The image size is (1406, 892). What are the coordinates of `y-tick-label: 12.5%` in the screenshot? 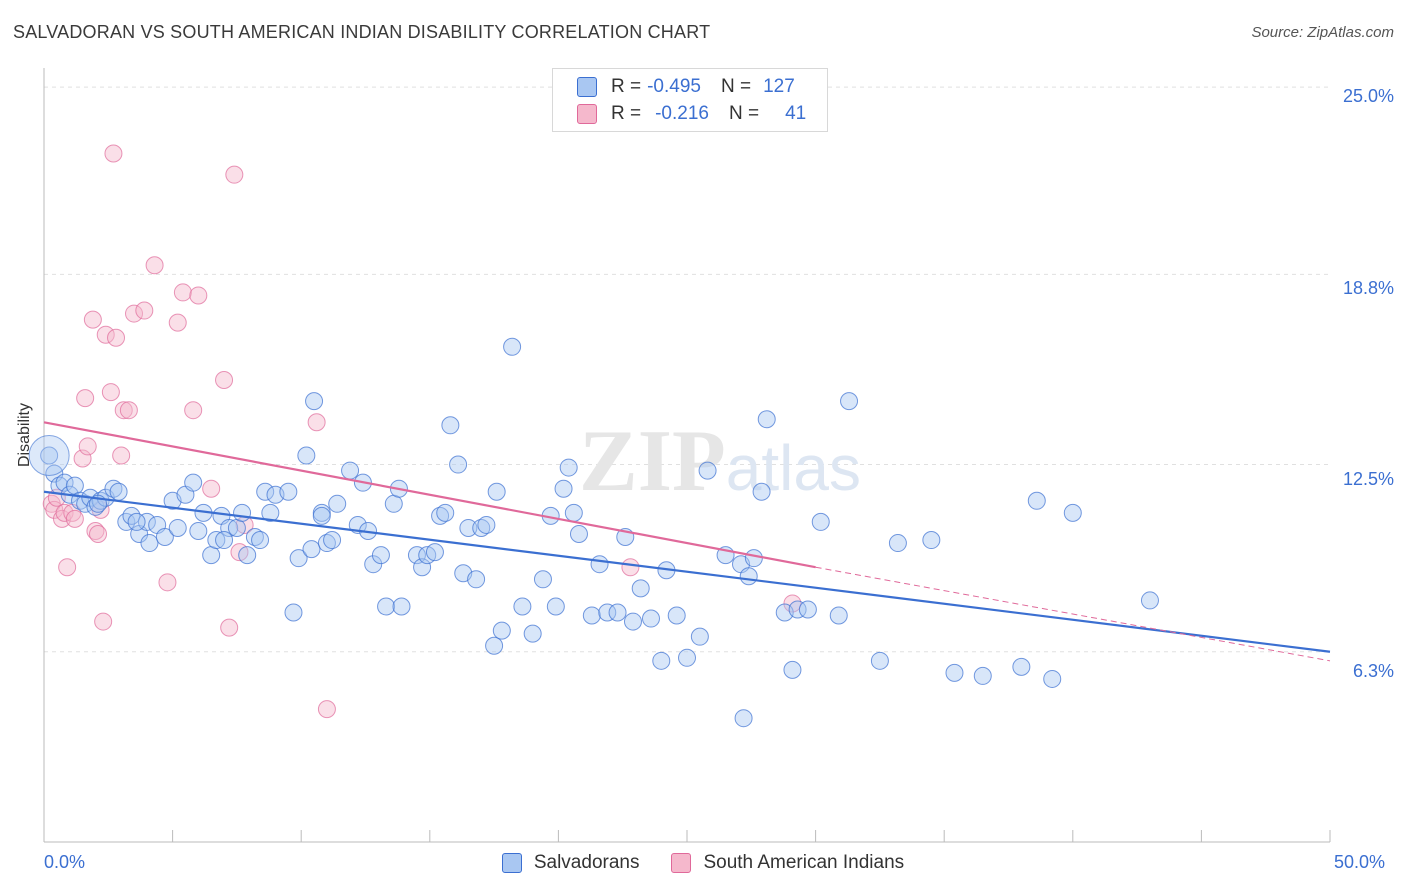 It's located at (1368, 479).